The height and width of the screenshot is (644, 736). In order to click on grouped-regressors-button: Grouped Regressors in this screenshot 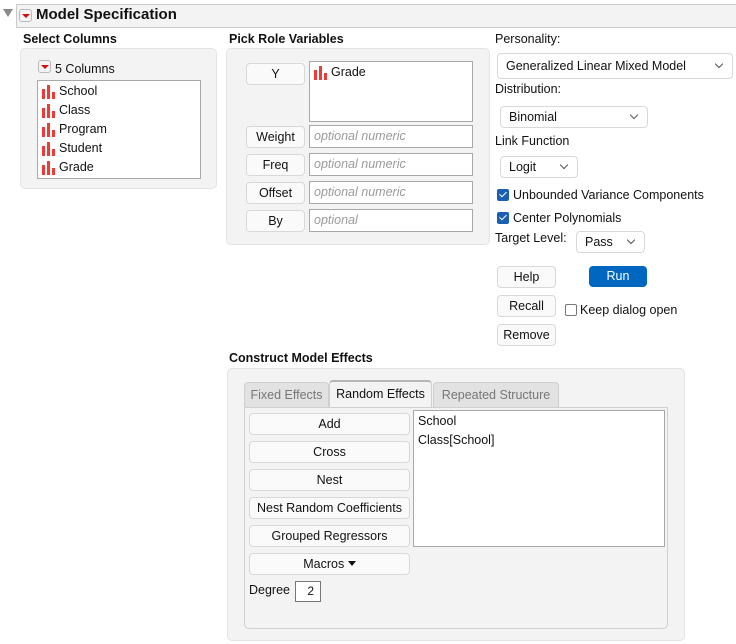, I will do `click(329, 536)`.